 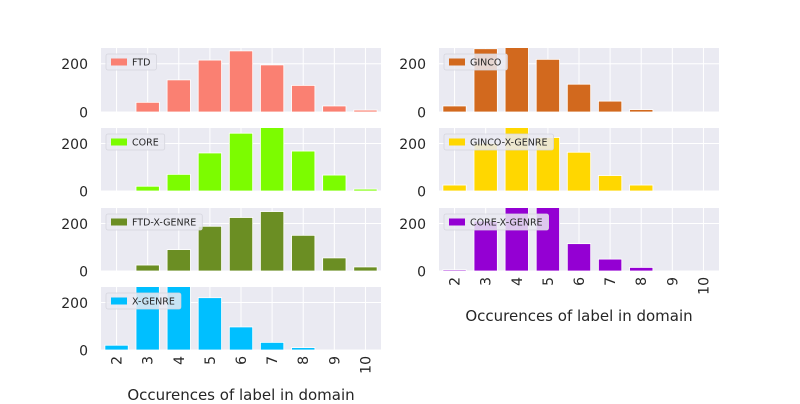 I want to click on legend-label: FTD-X-GENRE, so click(x=164, y=223).